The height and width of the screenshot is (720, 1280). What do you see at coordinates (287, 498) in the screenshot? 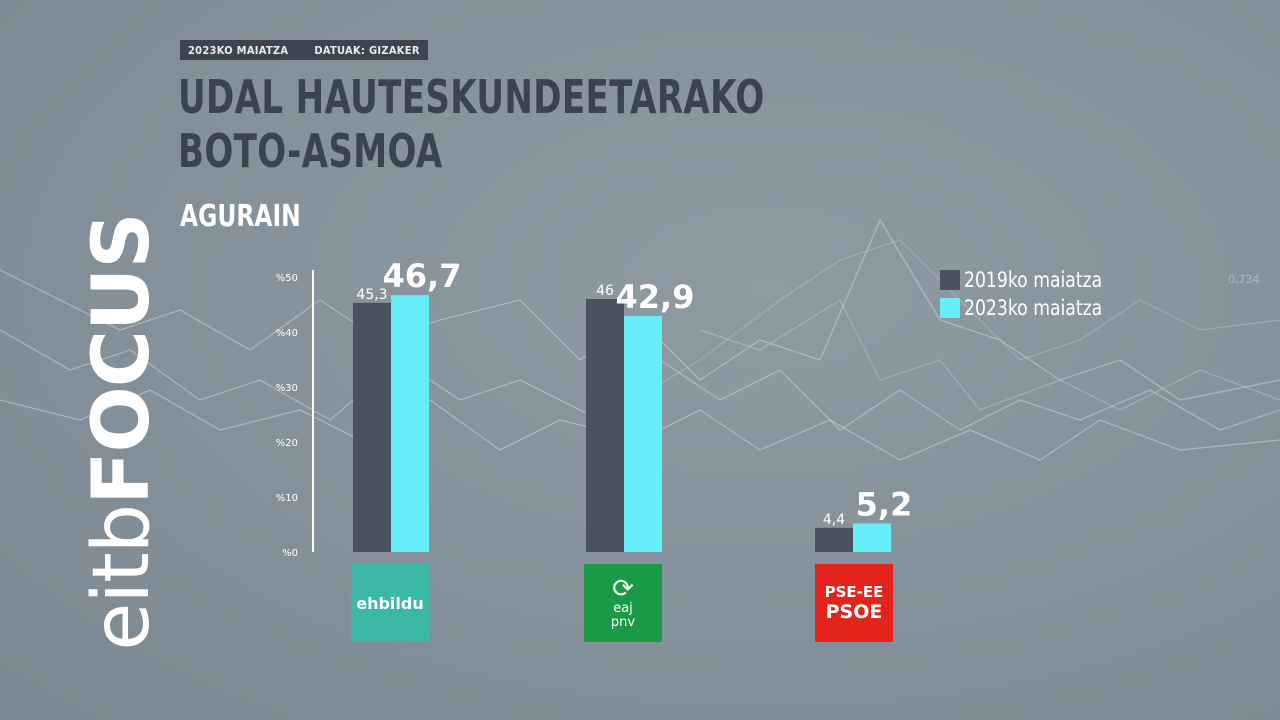
I see `y-tick-label: %10` at bounding box center [287, 498].